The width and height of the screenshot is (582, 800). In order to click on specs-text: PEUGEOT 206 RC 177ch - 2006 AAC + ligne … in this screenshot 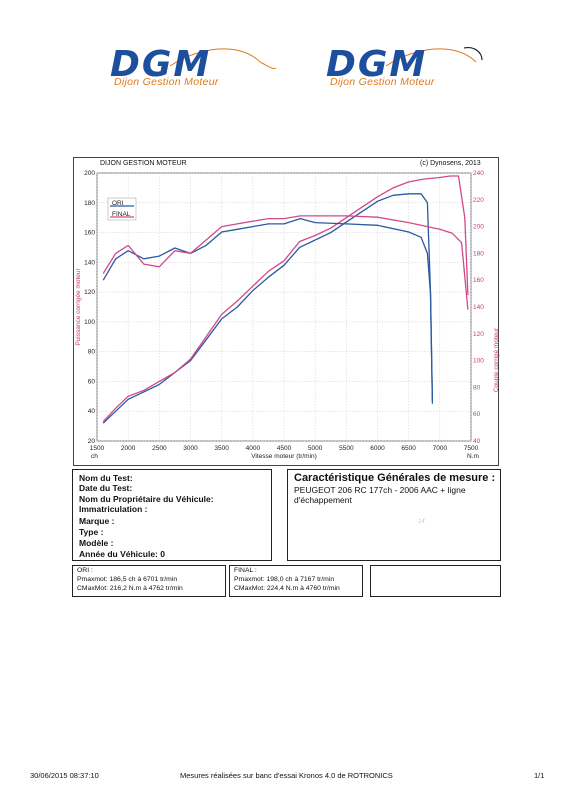, I will do `click(380, 495)`.